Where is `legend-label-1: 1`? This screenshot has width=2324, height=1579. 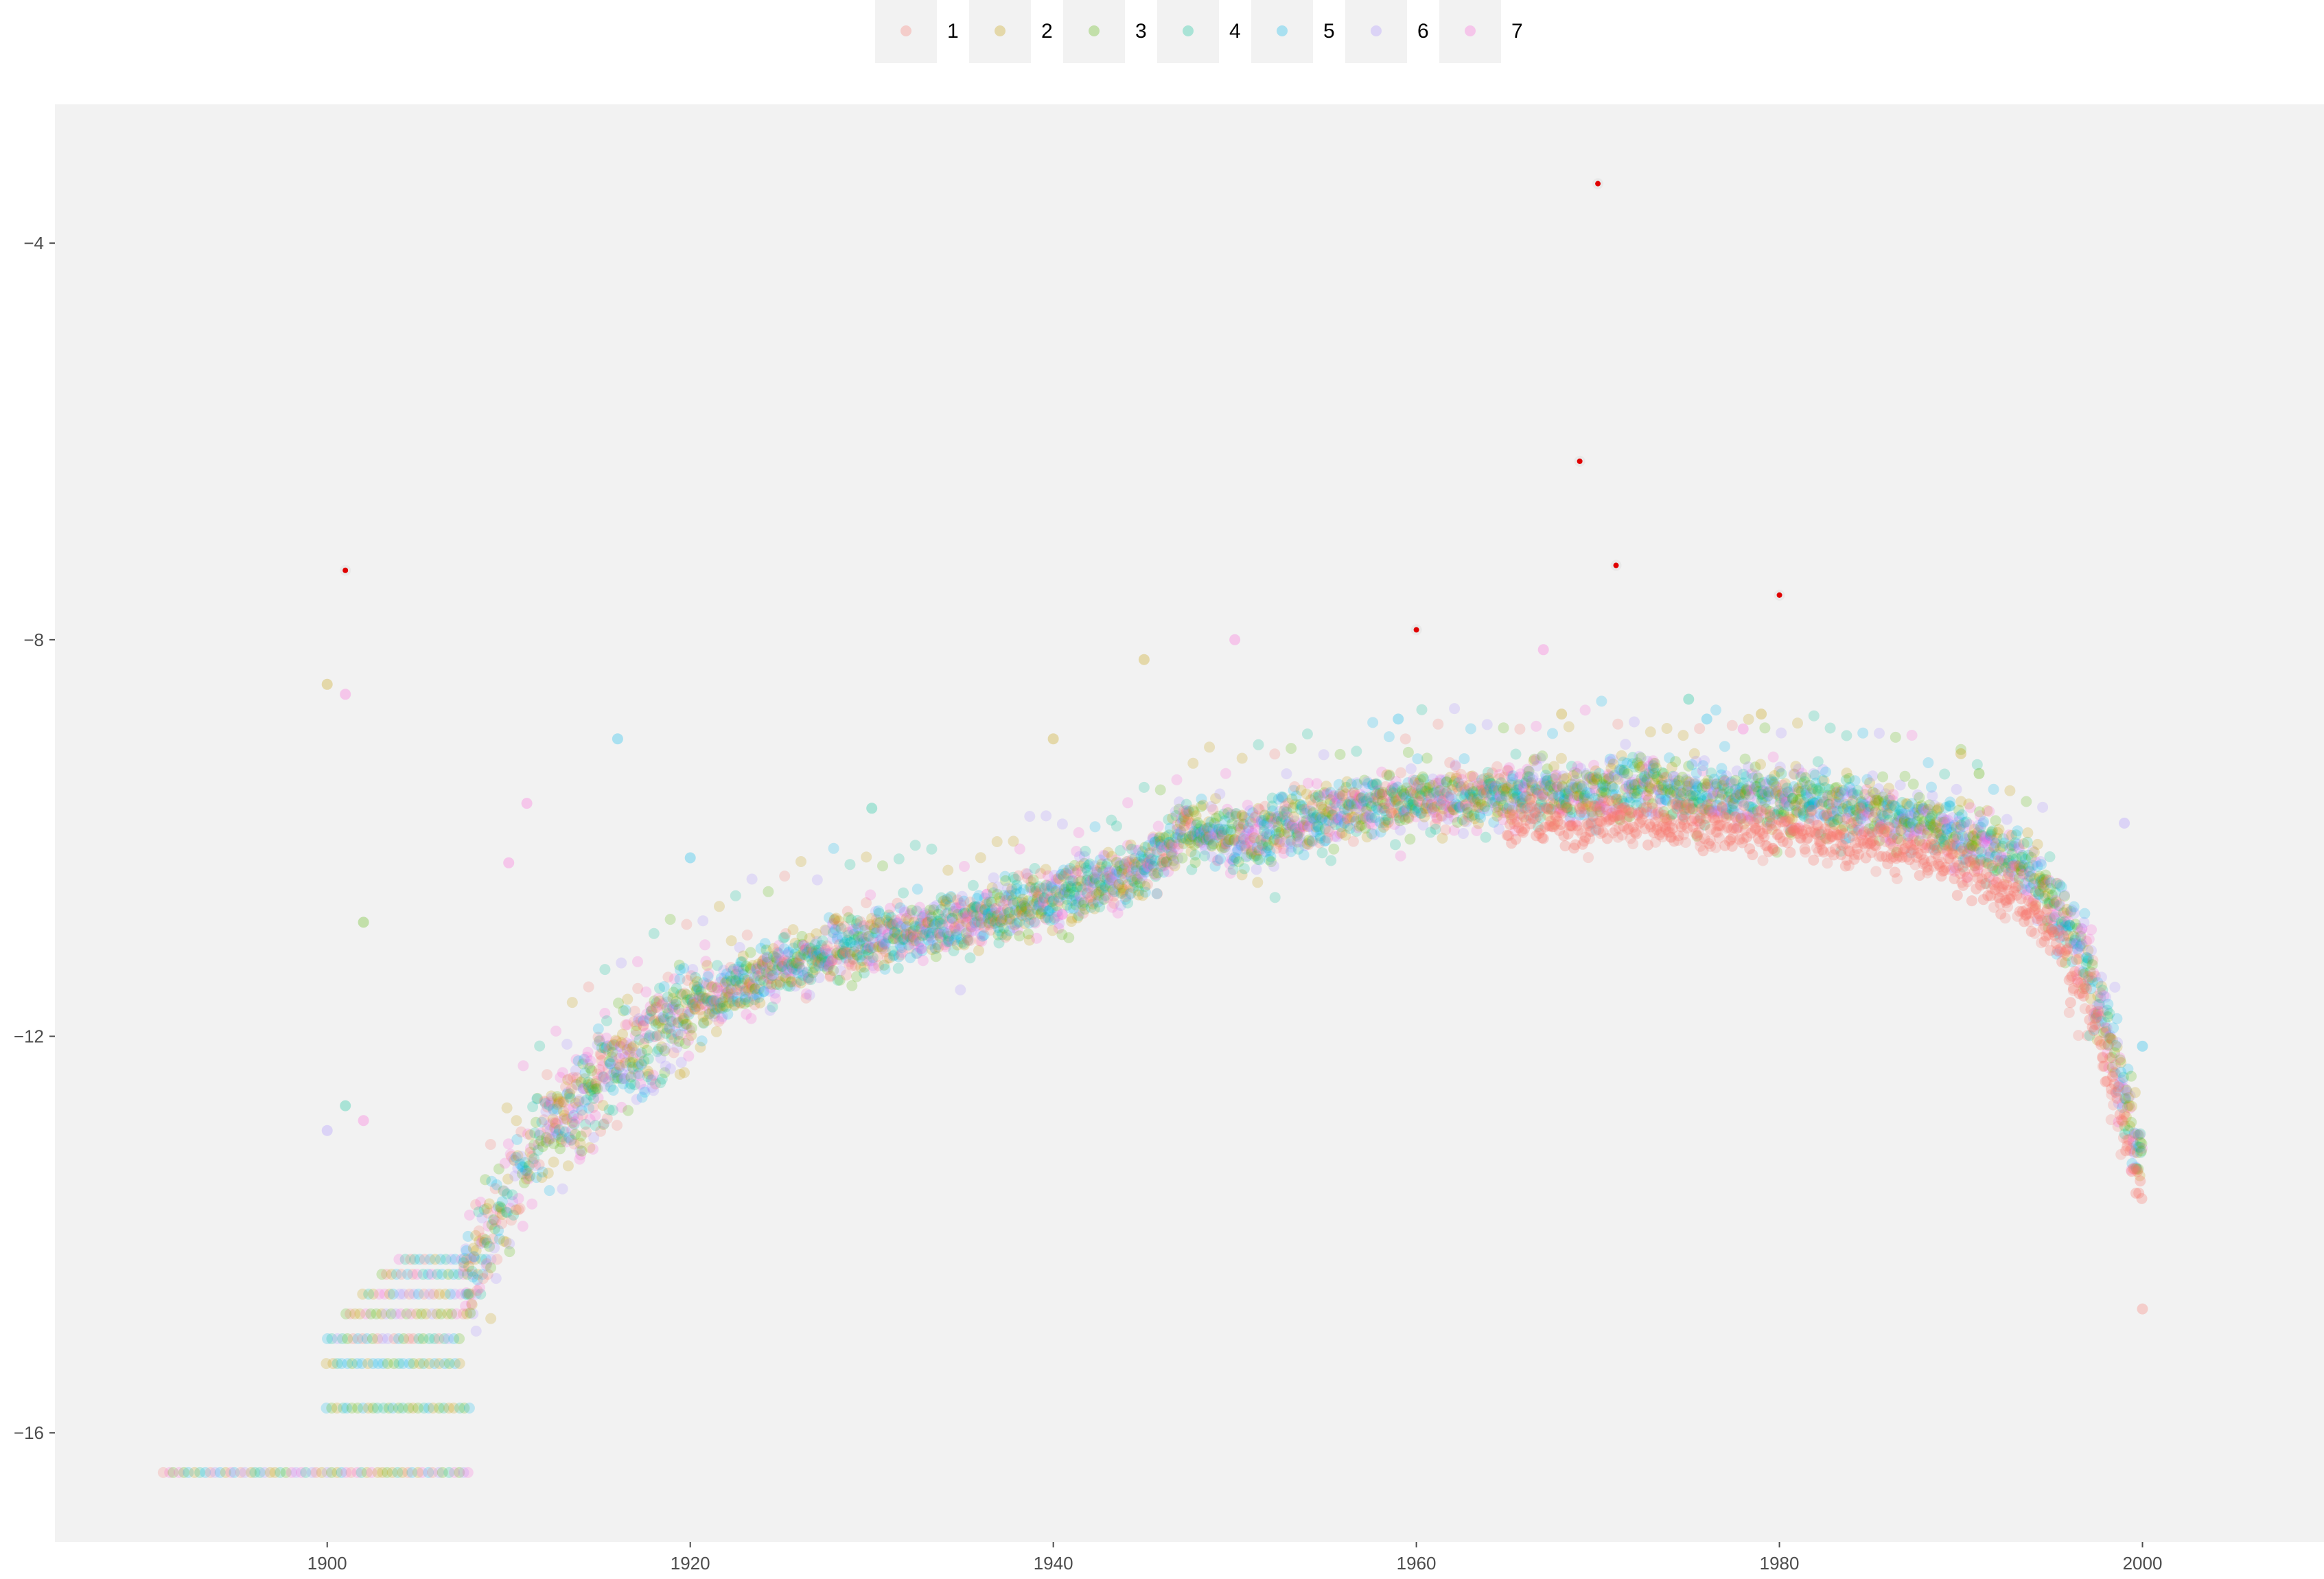 legend-label-1: 1 is located at coordinates (953, 31).